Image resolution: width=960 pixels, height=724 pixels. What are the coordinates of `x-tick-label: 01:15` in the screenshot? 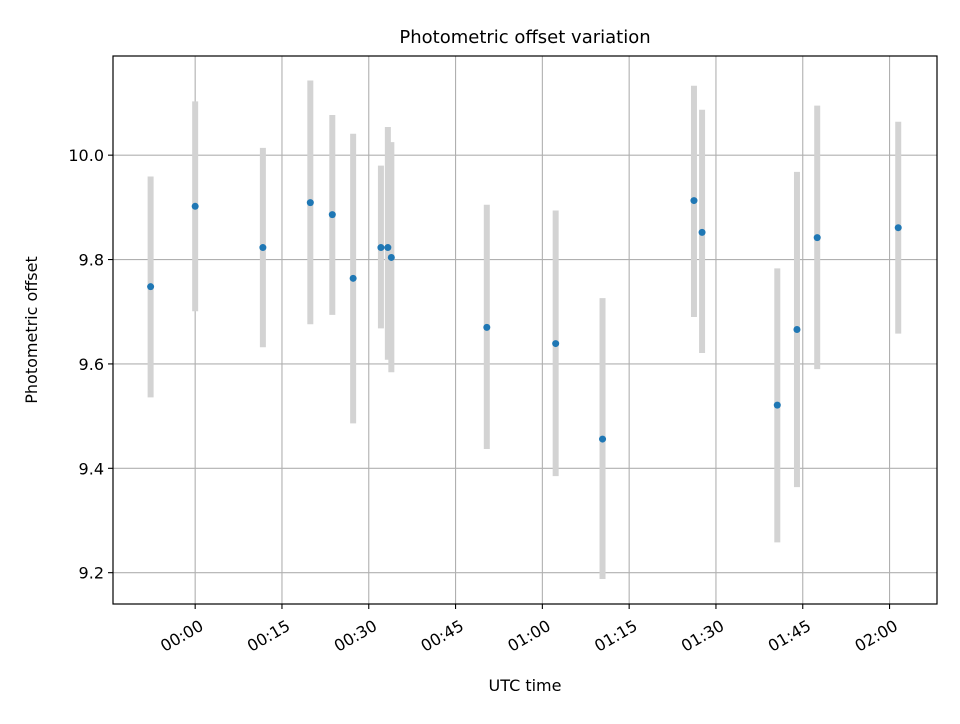 It's located at (615, 636).